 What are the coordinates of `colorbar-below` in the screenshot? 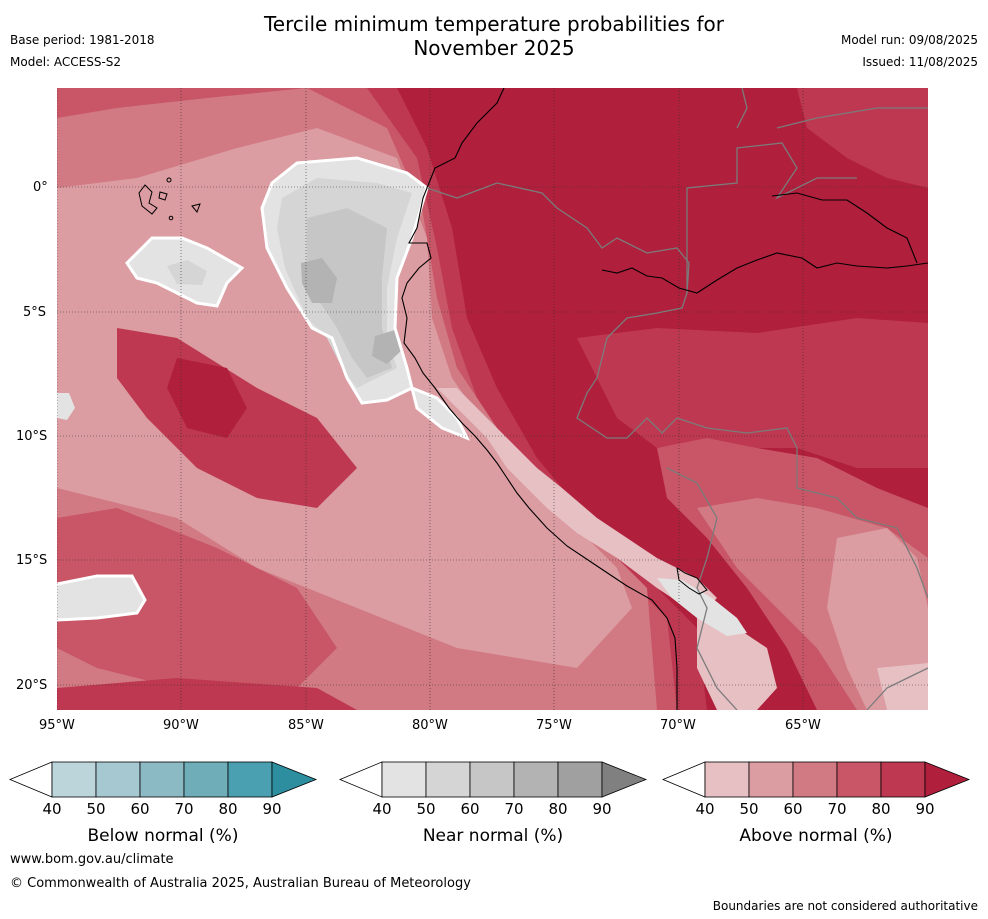 It's located at (164, 782).